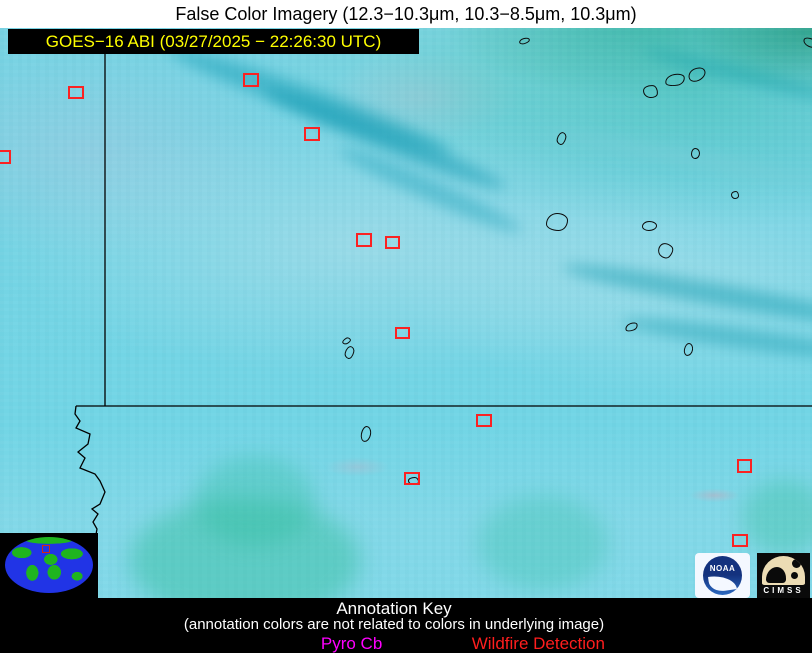  Describe the element at coordinates (394, 608) in the screenshot. I see `annotation-key-heading: Annotation Key` at that location.